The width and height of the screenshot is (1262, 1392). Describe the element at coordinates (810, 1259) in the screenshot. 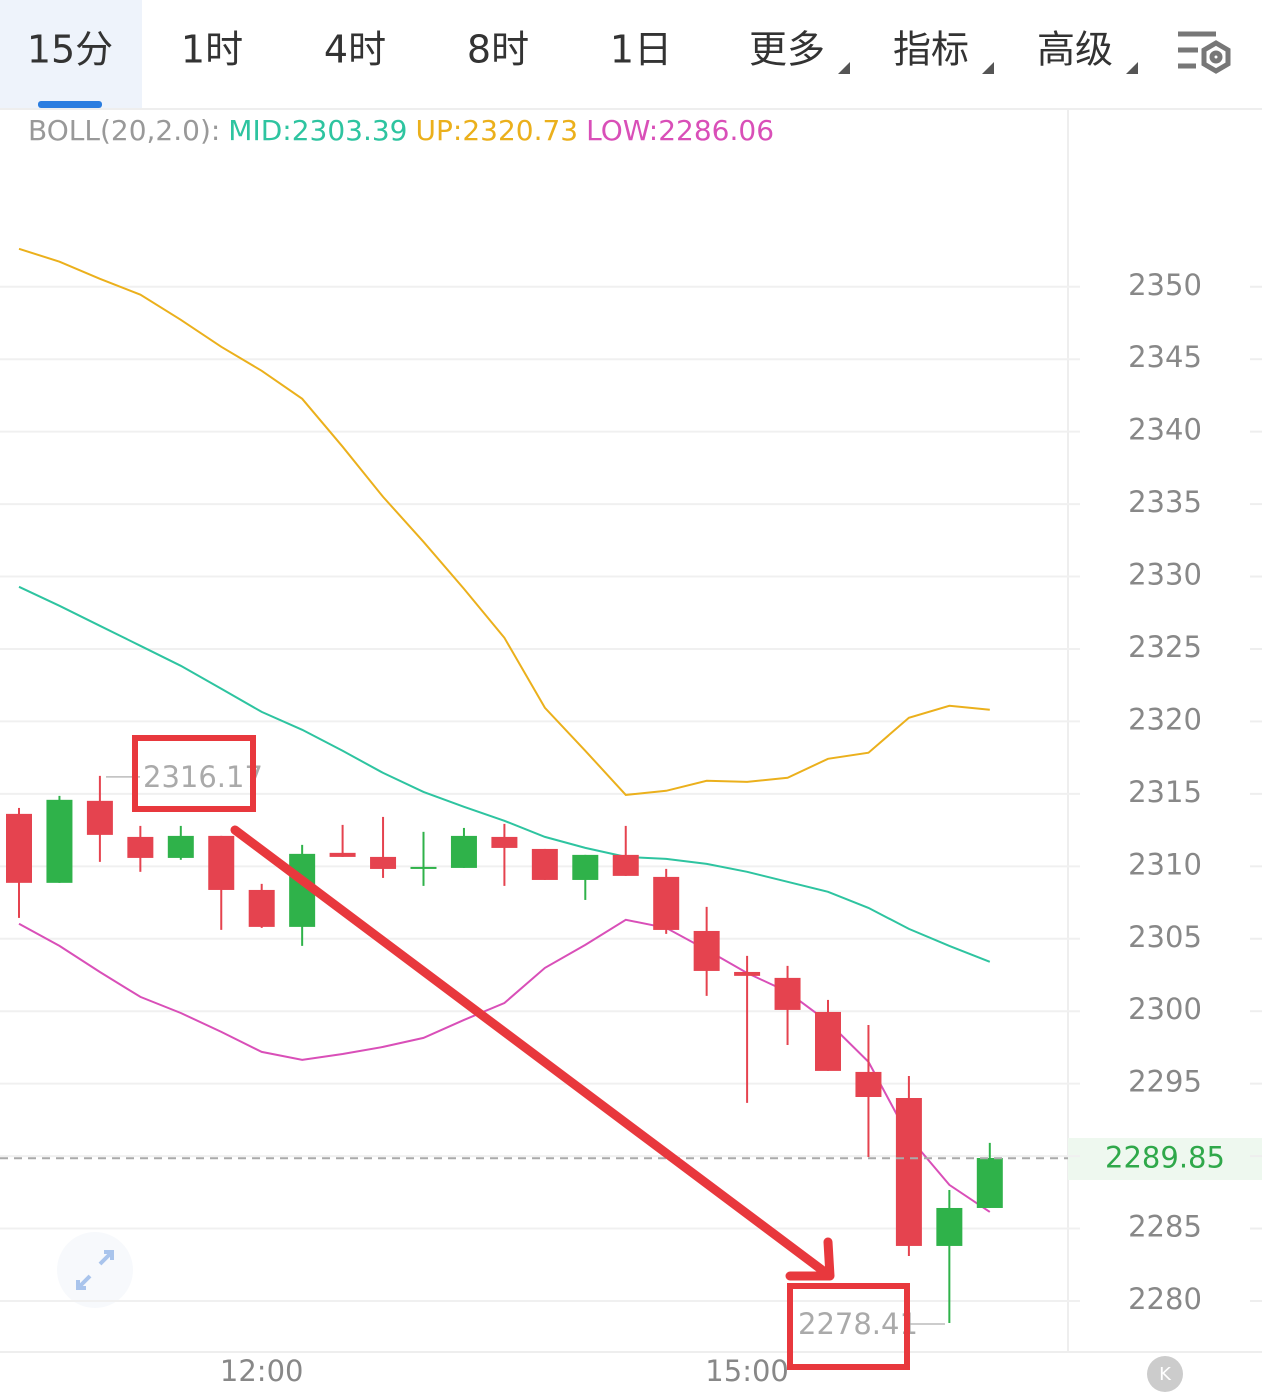

I see `markup-arrowhead` at that location.